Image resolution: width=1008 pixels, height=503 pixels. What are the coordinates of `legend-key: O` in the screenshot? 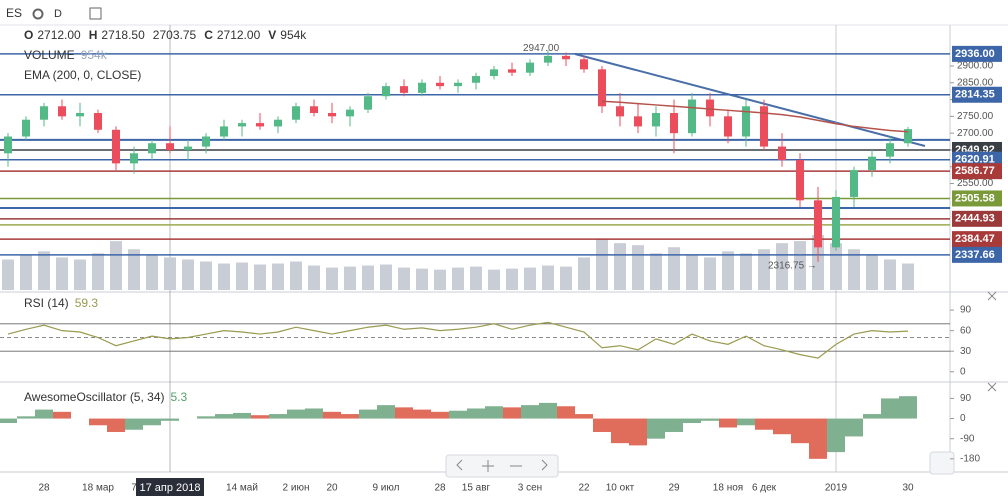 It's located at (28, 35).